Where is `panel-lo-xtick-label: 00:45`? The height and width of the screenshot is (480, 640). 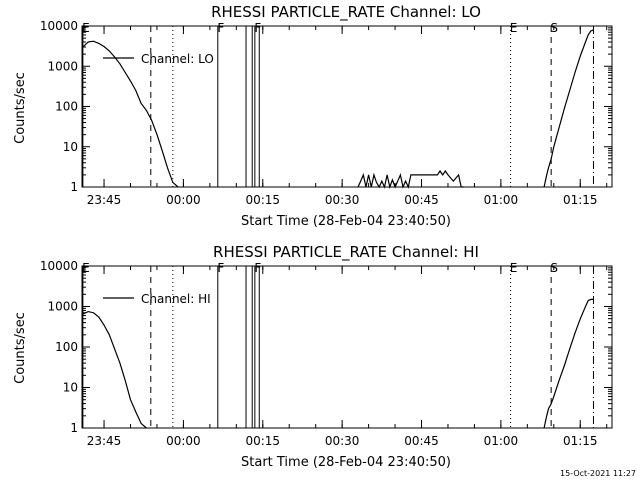 panel-lo-xtick-label: 00:45 is located at coordinates (421, 200).